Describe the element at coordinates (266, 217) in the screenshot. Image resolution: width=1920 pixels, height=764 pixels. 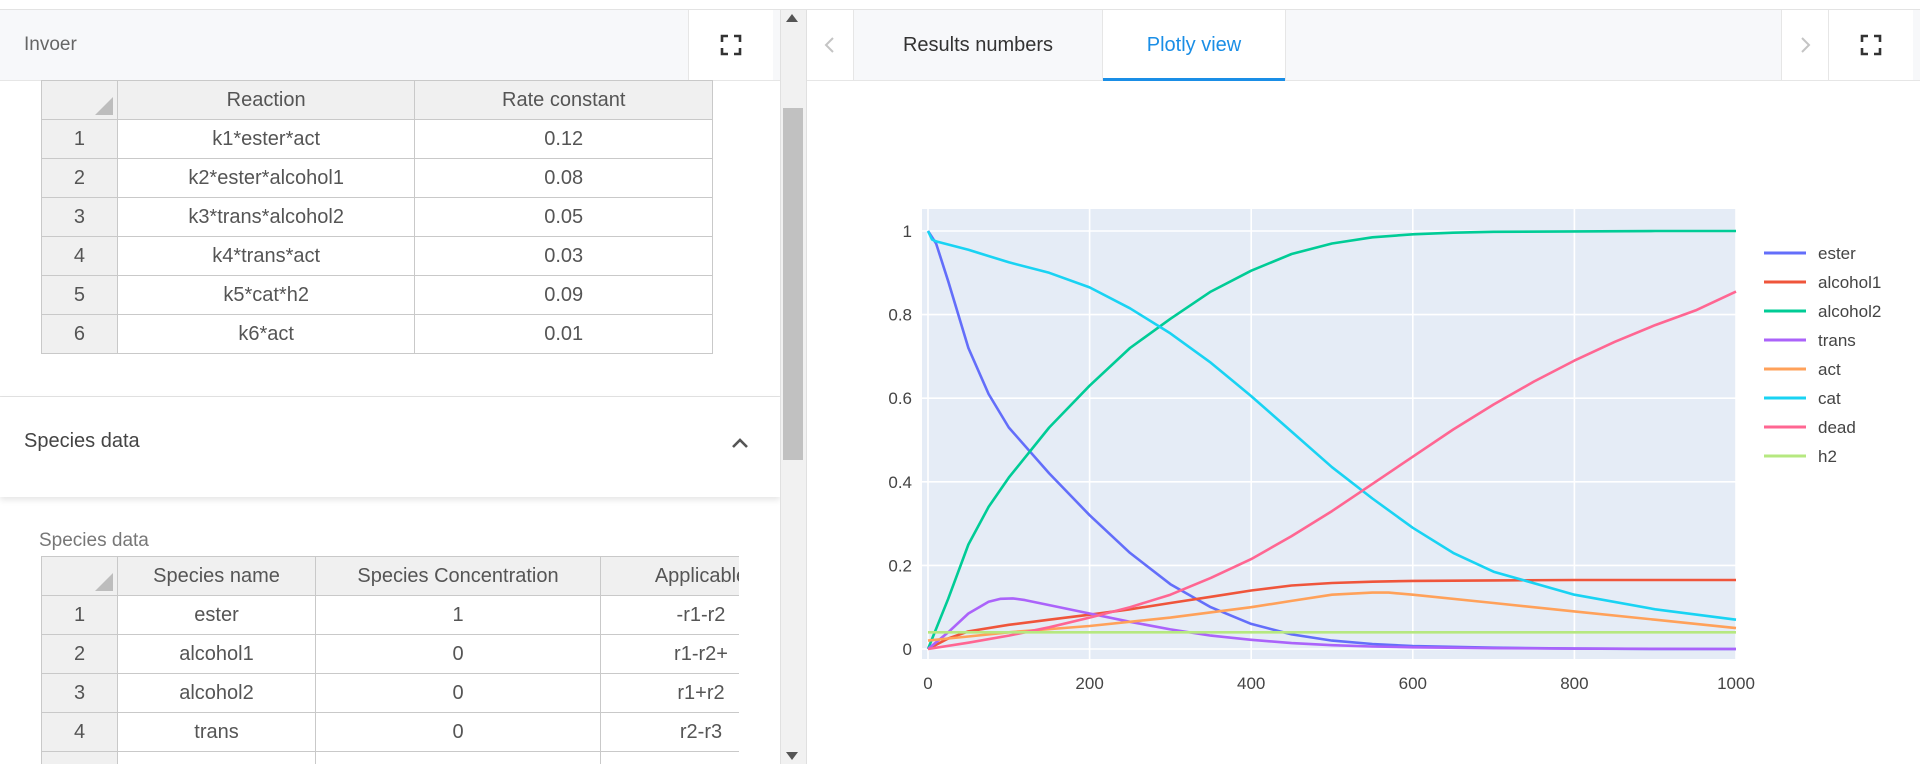
I see `reaction-cell: k3*trans*alcohol2` at that location.